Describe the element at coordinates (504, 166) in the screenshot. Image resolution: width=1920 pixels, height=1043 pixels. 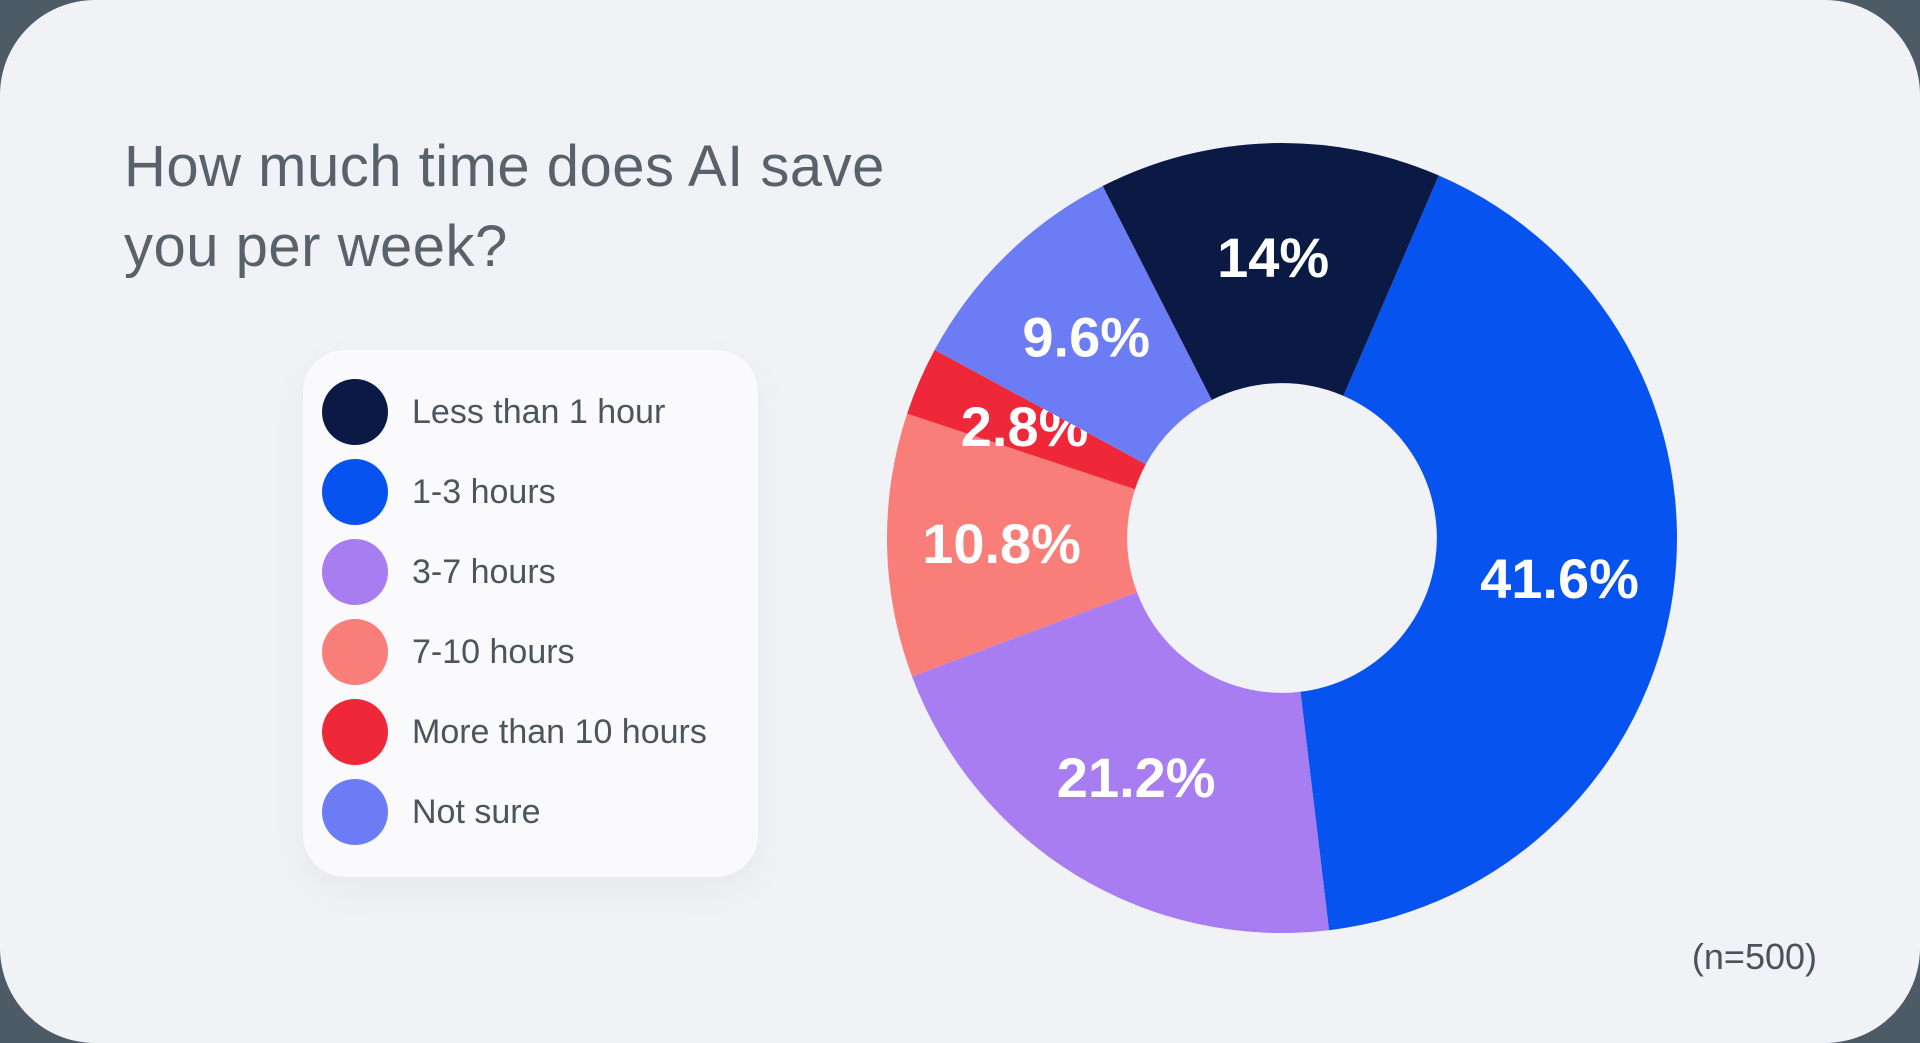
I see `chart-title-line1: How much time does AI save` at that location.